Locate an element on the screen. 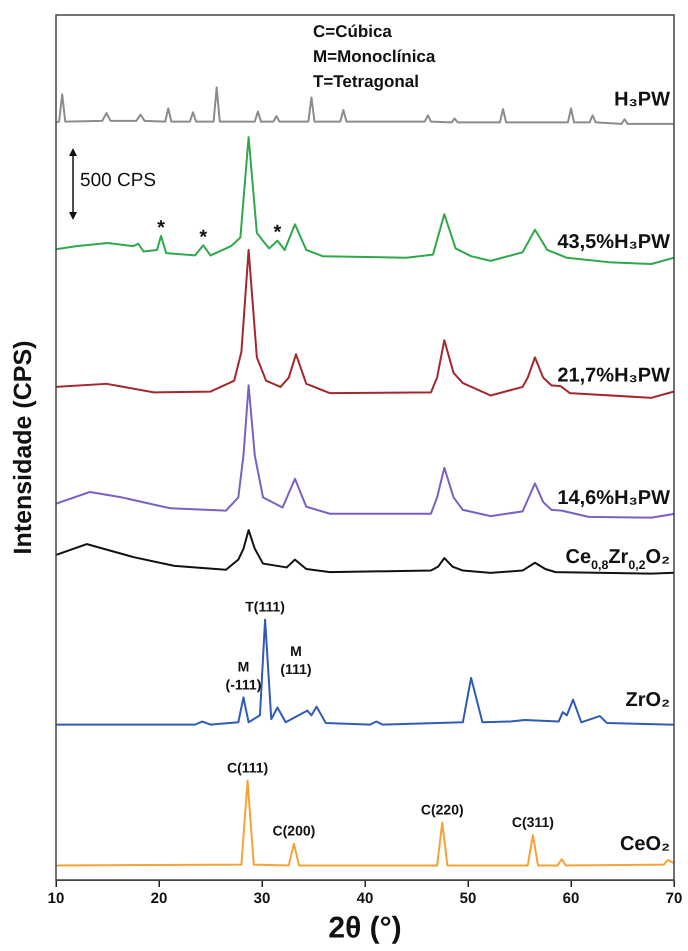 The image size is (688, 951). annotation: C(200) is located at coordinates (294, 830).